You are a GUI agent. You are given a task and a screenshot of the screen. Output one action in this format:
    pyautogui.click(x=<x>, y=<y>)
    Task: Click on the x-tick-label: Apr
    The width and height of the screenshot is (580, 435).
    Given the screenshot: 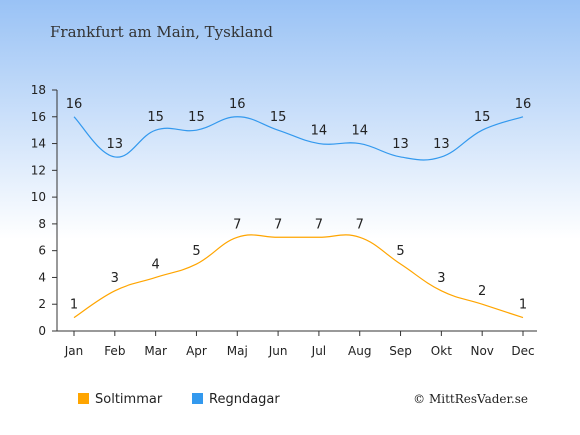 What is the action you would take?
    pyautogui.click(x=196, y=351)
    